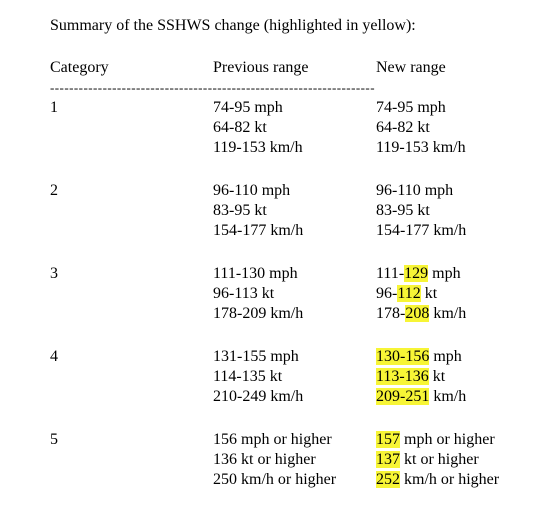 The image size is (560, 514). Describe the element at coordinates (261, 67) in the screenshot. I see `header: Previous range` at that location.